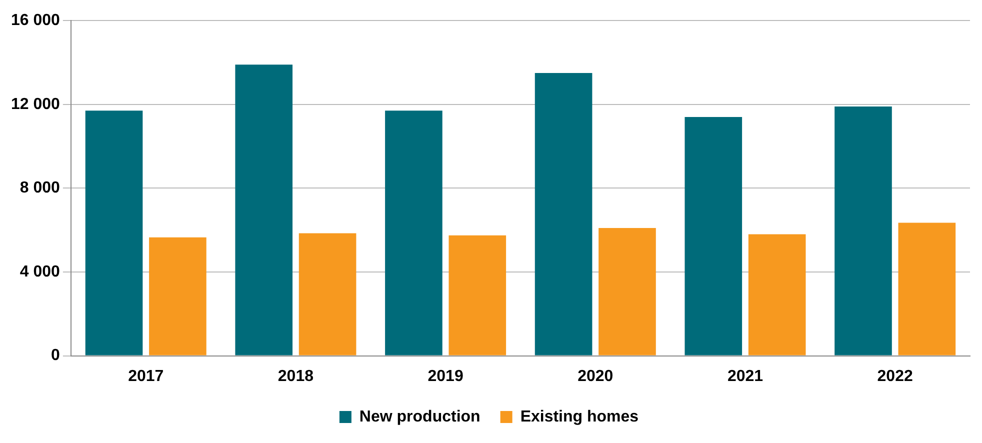 This screenshot has width=982, height=443. Describe the element at coordinates (596, 376) in the screenshot. I see `x-tick-label: 2020` at that location.